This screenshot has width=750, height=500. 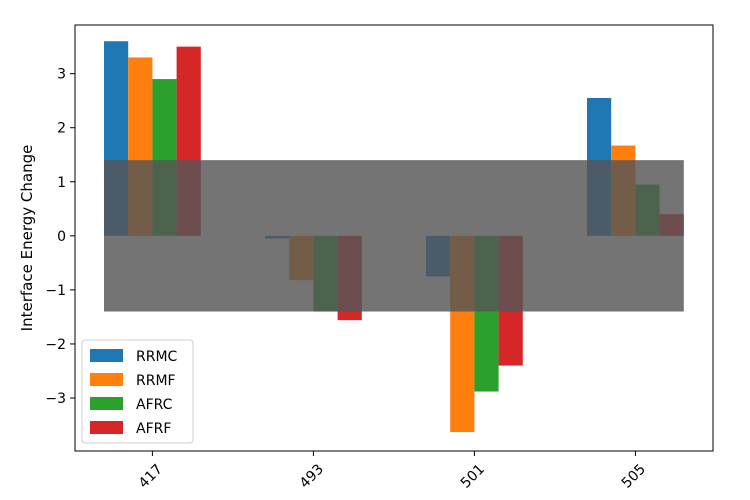 What do you see at coordinates (106, 403) in the screenshot?
I see `legend-swatch-afrc` at bounding box center [106, 403].